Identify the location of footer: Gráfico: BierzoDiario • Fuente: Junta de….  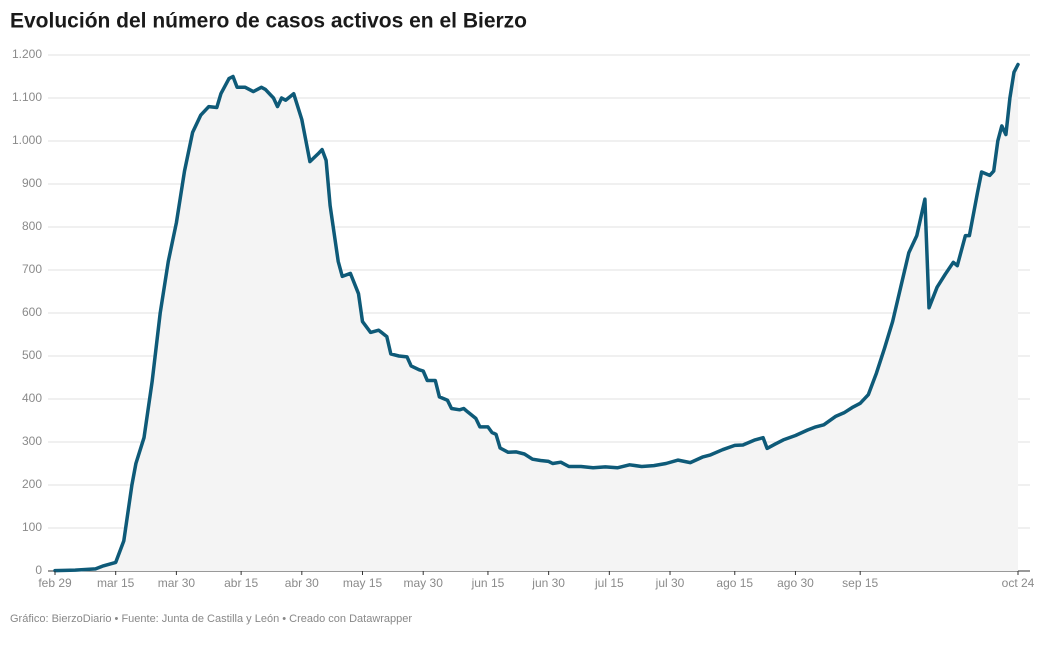
(211, 619).